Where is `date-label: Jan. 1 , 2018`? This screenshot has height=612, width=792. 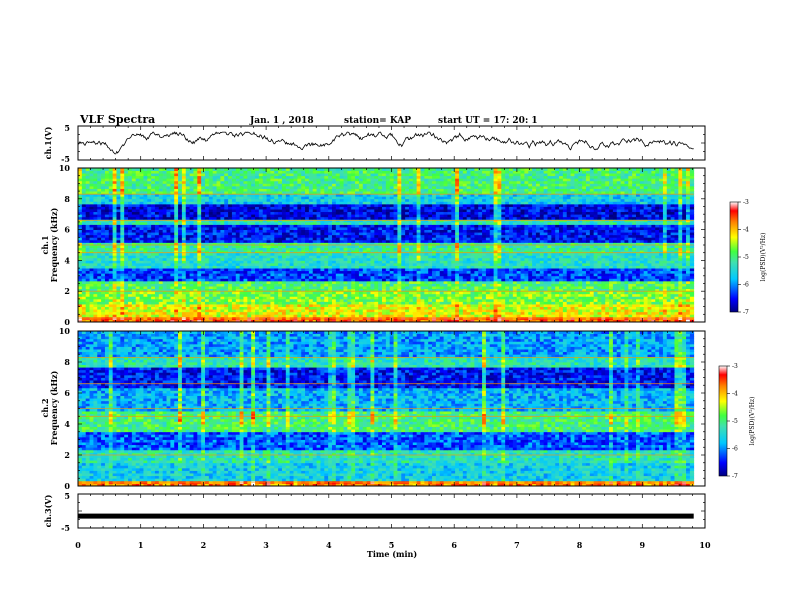
date-label: Jan. 1 , 2018 is located at coordinates (281, 121).